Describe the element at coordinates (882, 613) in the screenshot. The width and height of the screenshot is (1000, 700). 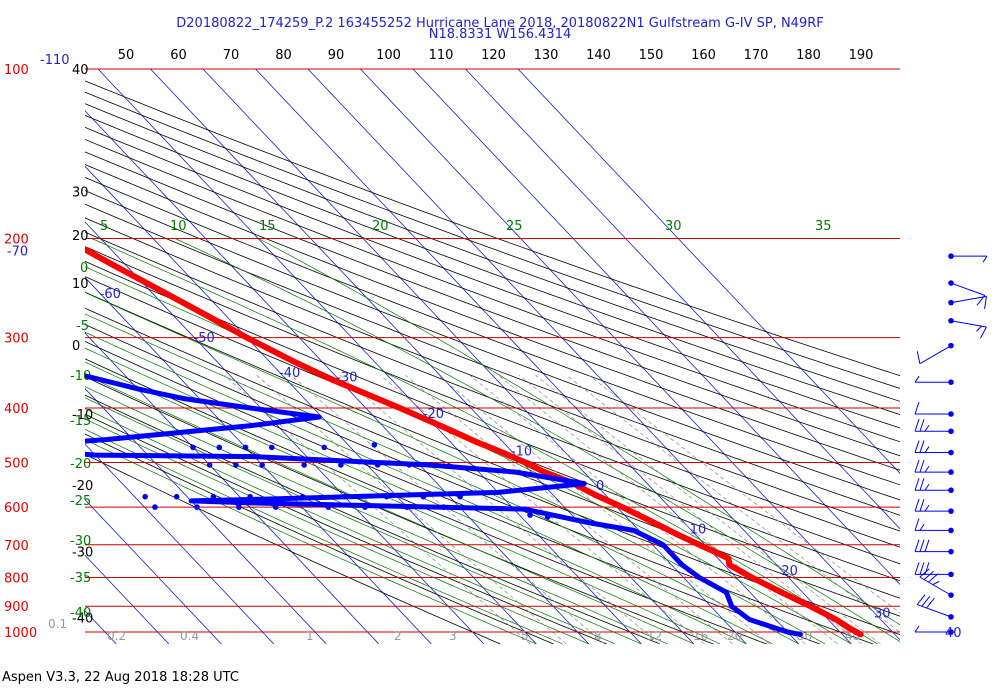
I see `isotherm-label: 30` at that location.